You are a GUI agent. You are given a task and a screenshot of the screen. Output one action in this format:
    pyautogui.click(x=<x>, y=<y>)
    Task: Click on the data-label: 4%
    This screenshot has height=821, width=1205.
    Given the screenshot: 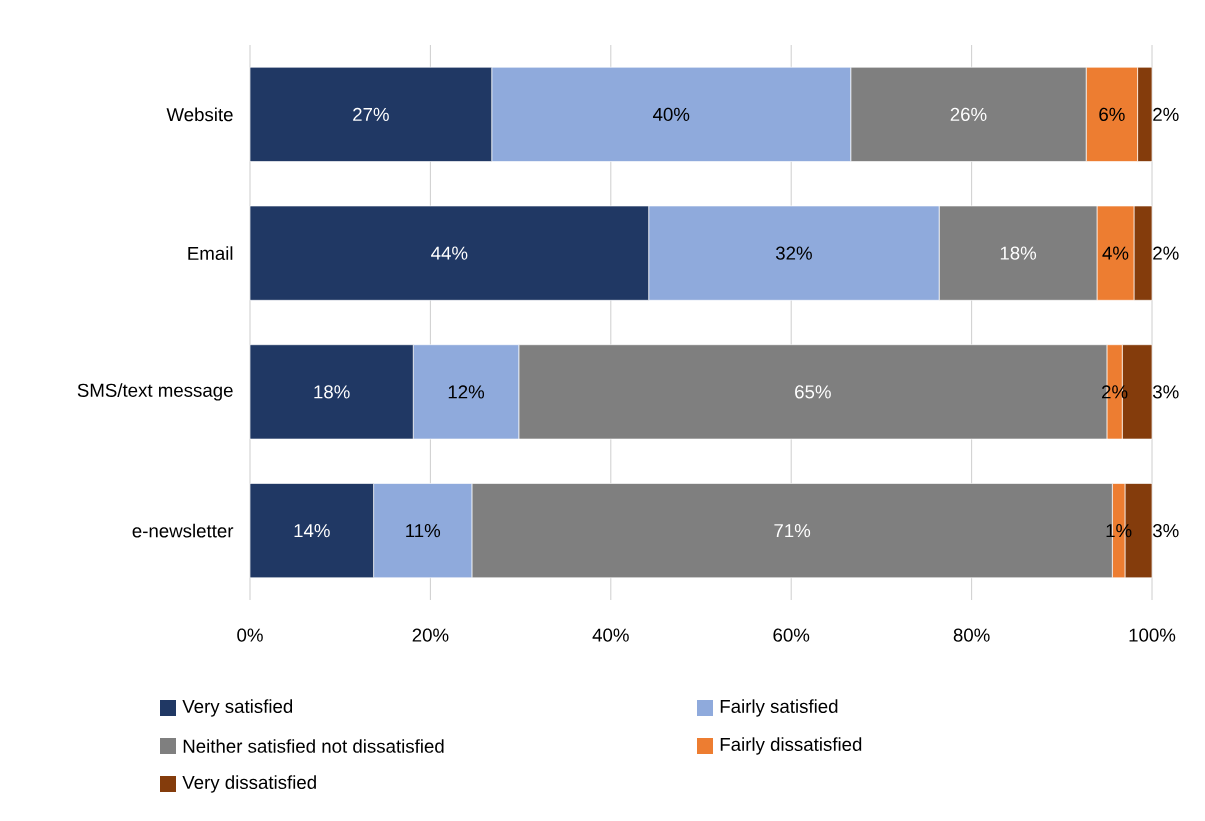 What is the action you would take?
    pyautogui.click(x=1115, y=253)
    